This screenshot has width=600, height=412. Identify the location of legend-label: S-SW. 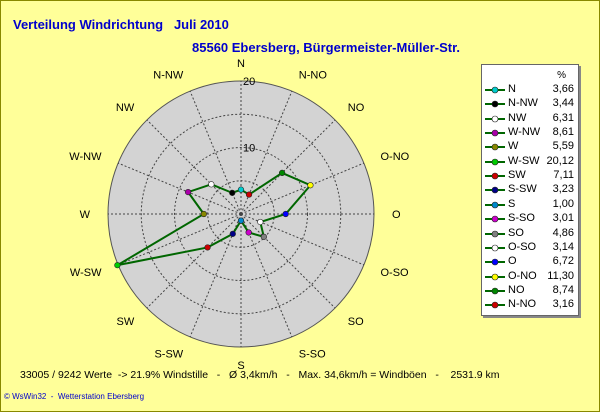
(522, 189).